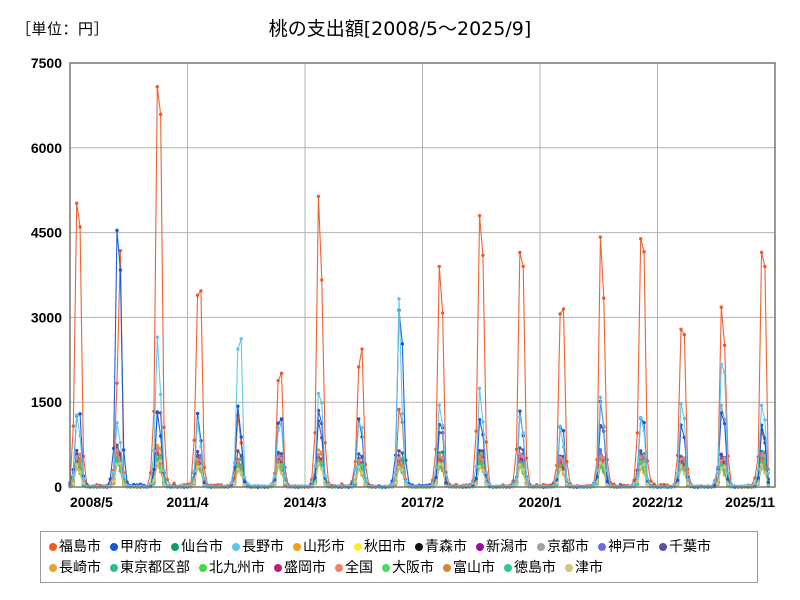  I want to click on legend-item-甲府市: 甲府市, so click(136, 547).